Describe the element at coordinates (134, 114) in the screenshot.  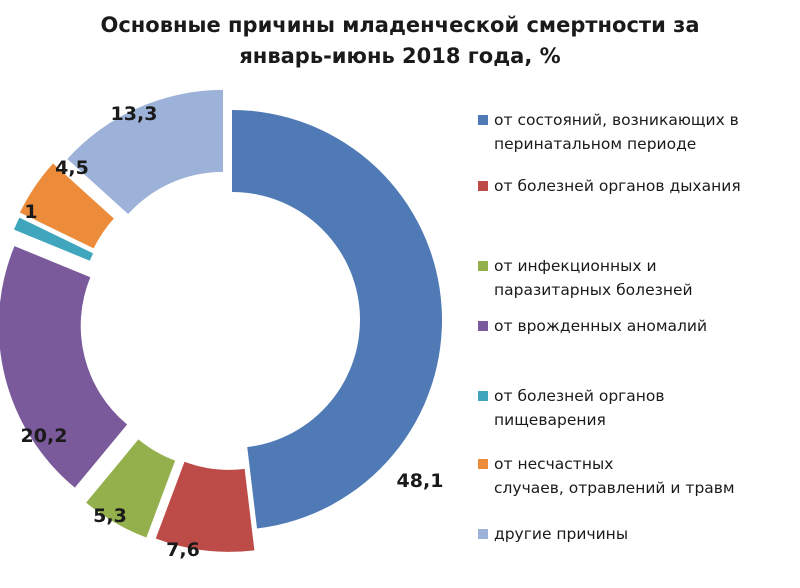
I see `data-label-7: 13,3` at that location.